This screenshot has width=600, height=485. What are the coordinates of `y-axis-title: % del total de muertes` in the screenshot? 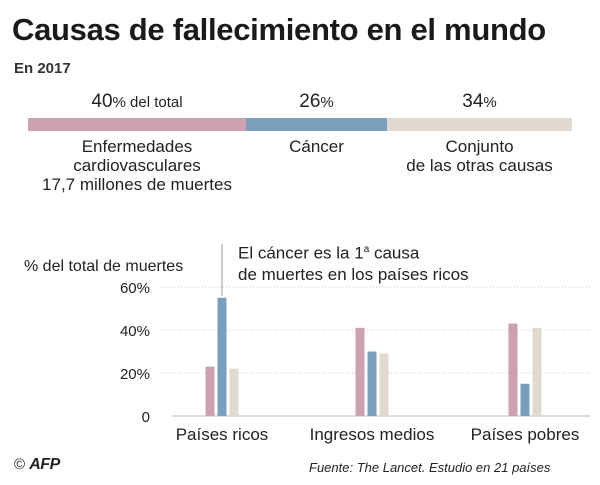 It's located at (104, 266).